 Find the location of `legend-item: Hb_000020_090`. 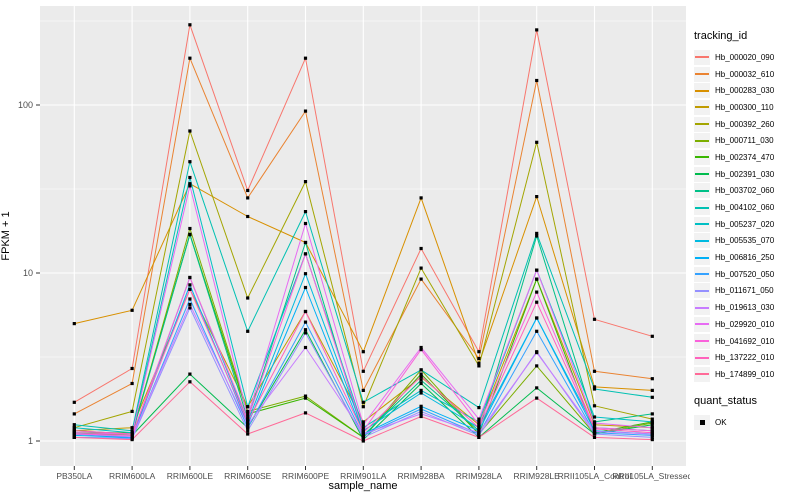

legend-item: Hb_000020_090 is located at coordinates (747, 57).